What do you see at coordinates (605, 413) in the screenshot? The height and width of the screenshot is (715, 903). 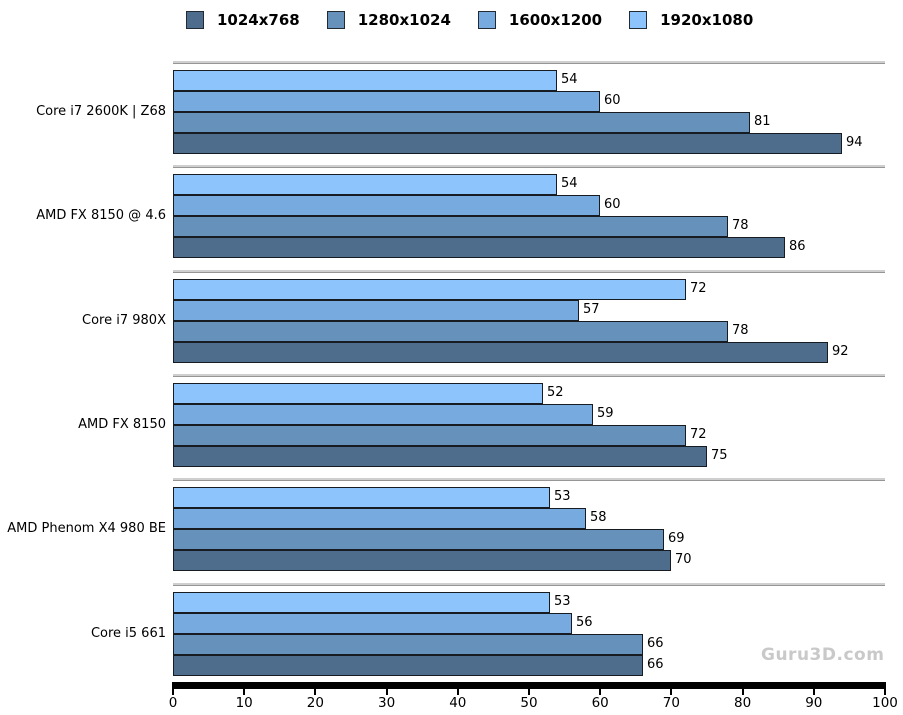 I see `bar-value-label: 59` at bounding box center [605, 413].